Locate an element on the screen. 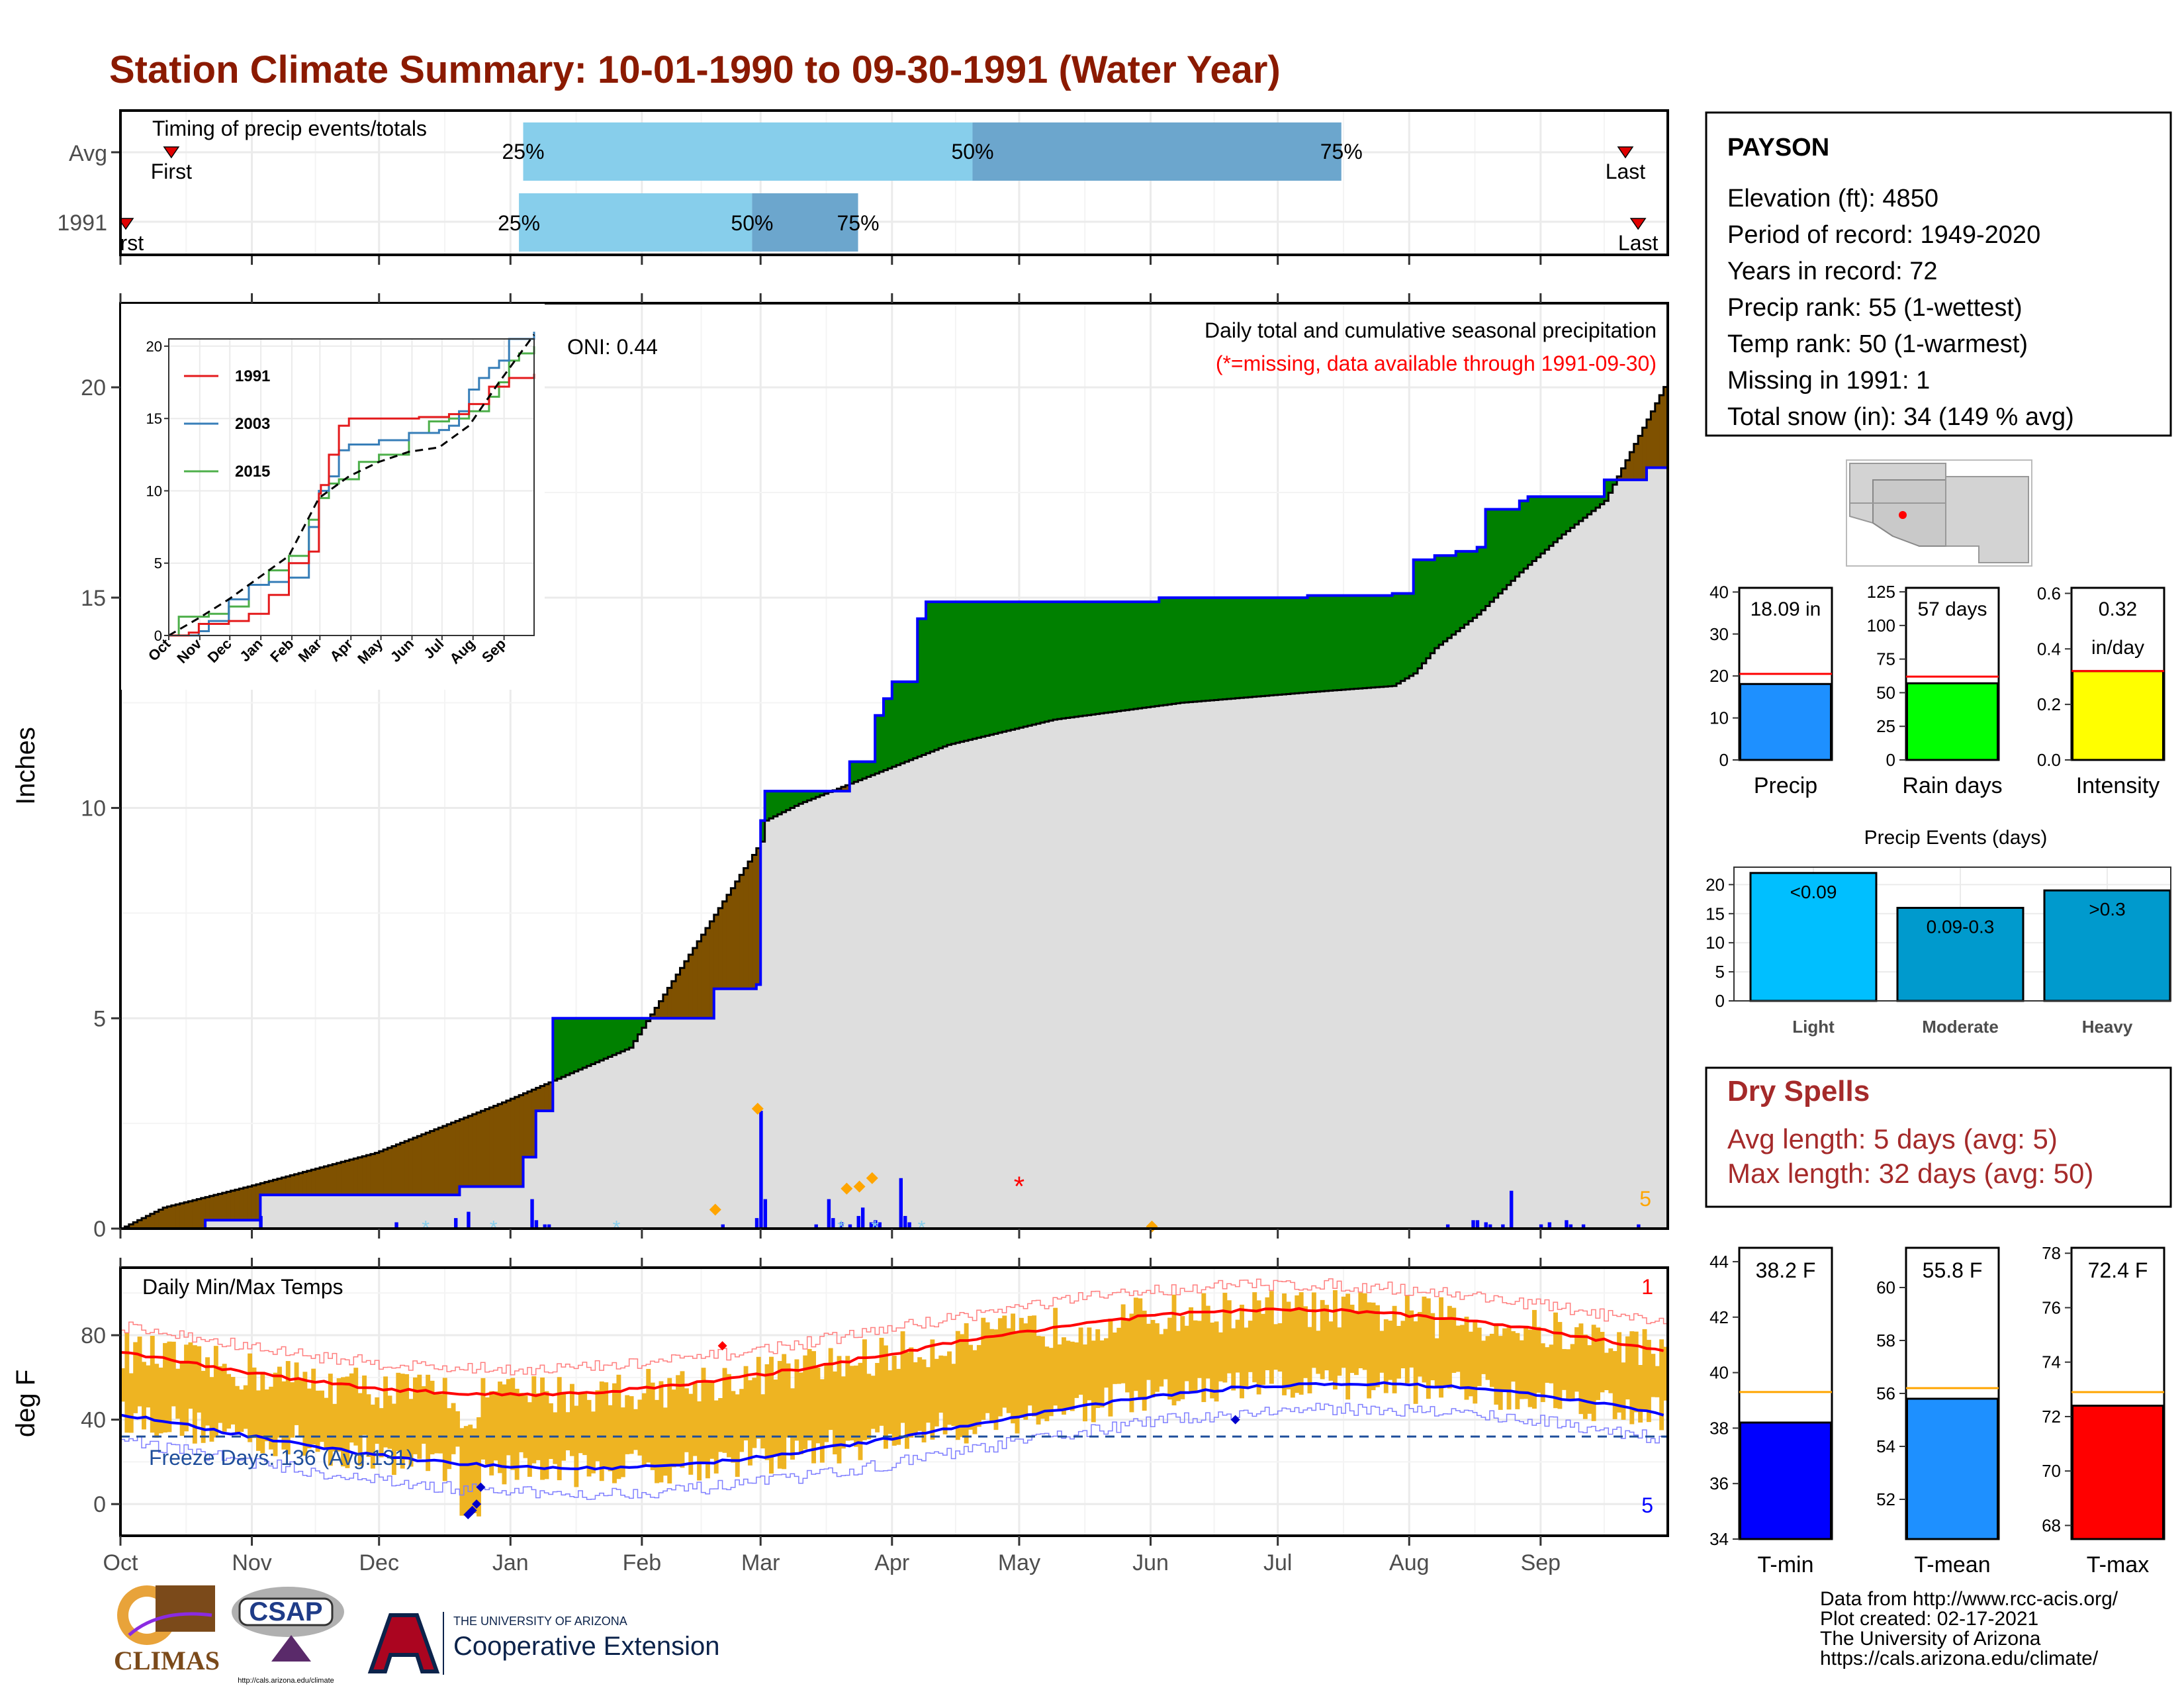  precip-tick-label: 40 is located at coordinates (1719, 592).